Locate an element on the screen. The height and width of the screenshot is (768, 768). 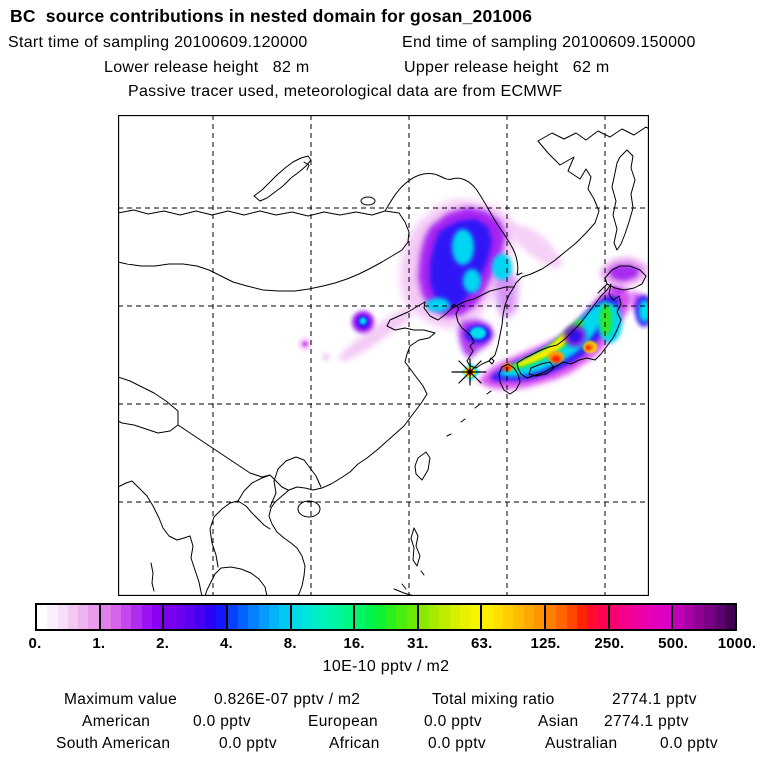
total-ratio-label: Total mixing ratio is located at coordinates (493, 699).